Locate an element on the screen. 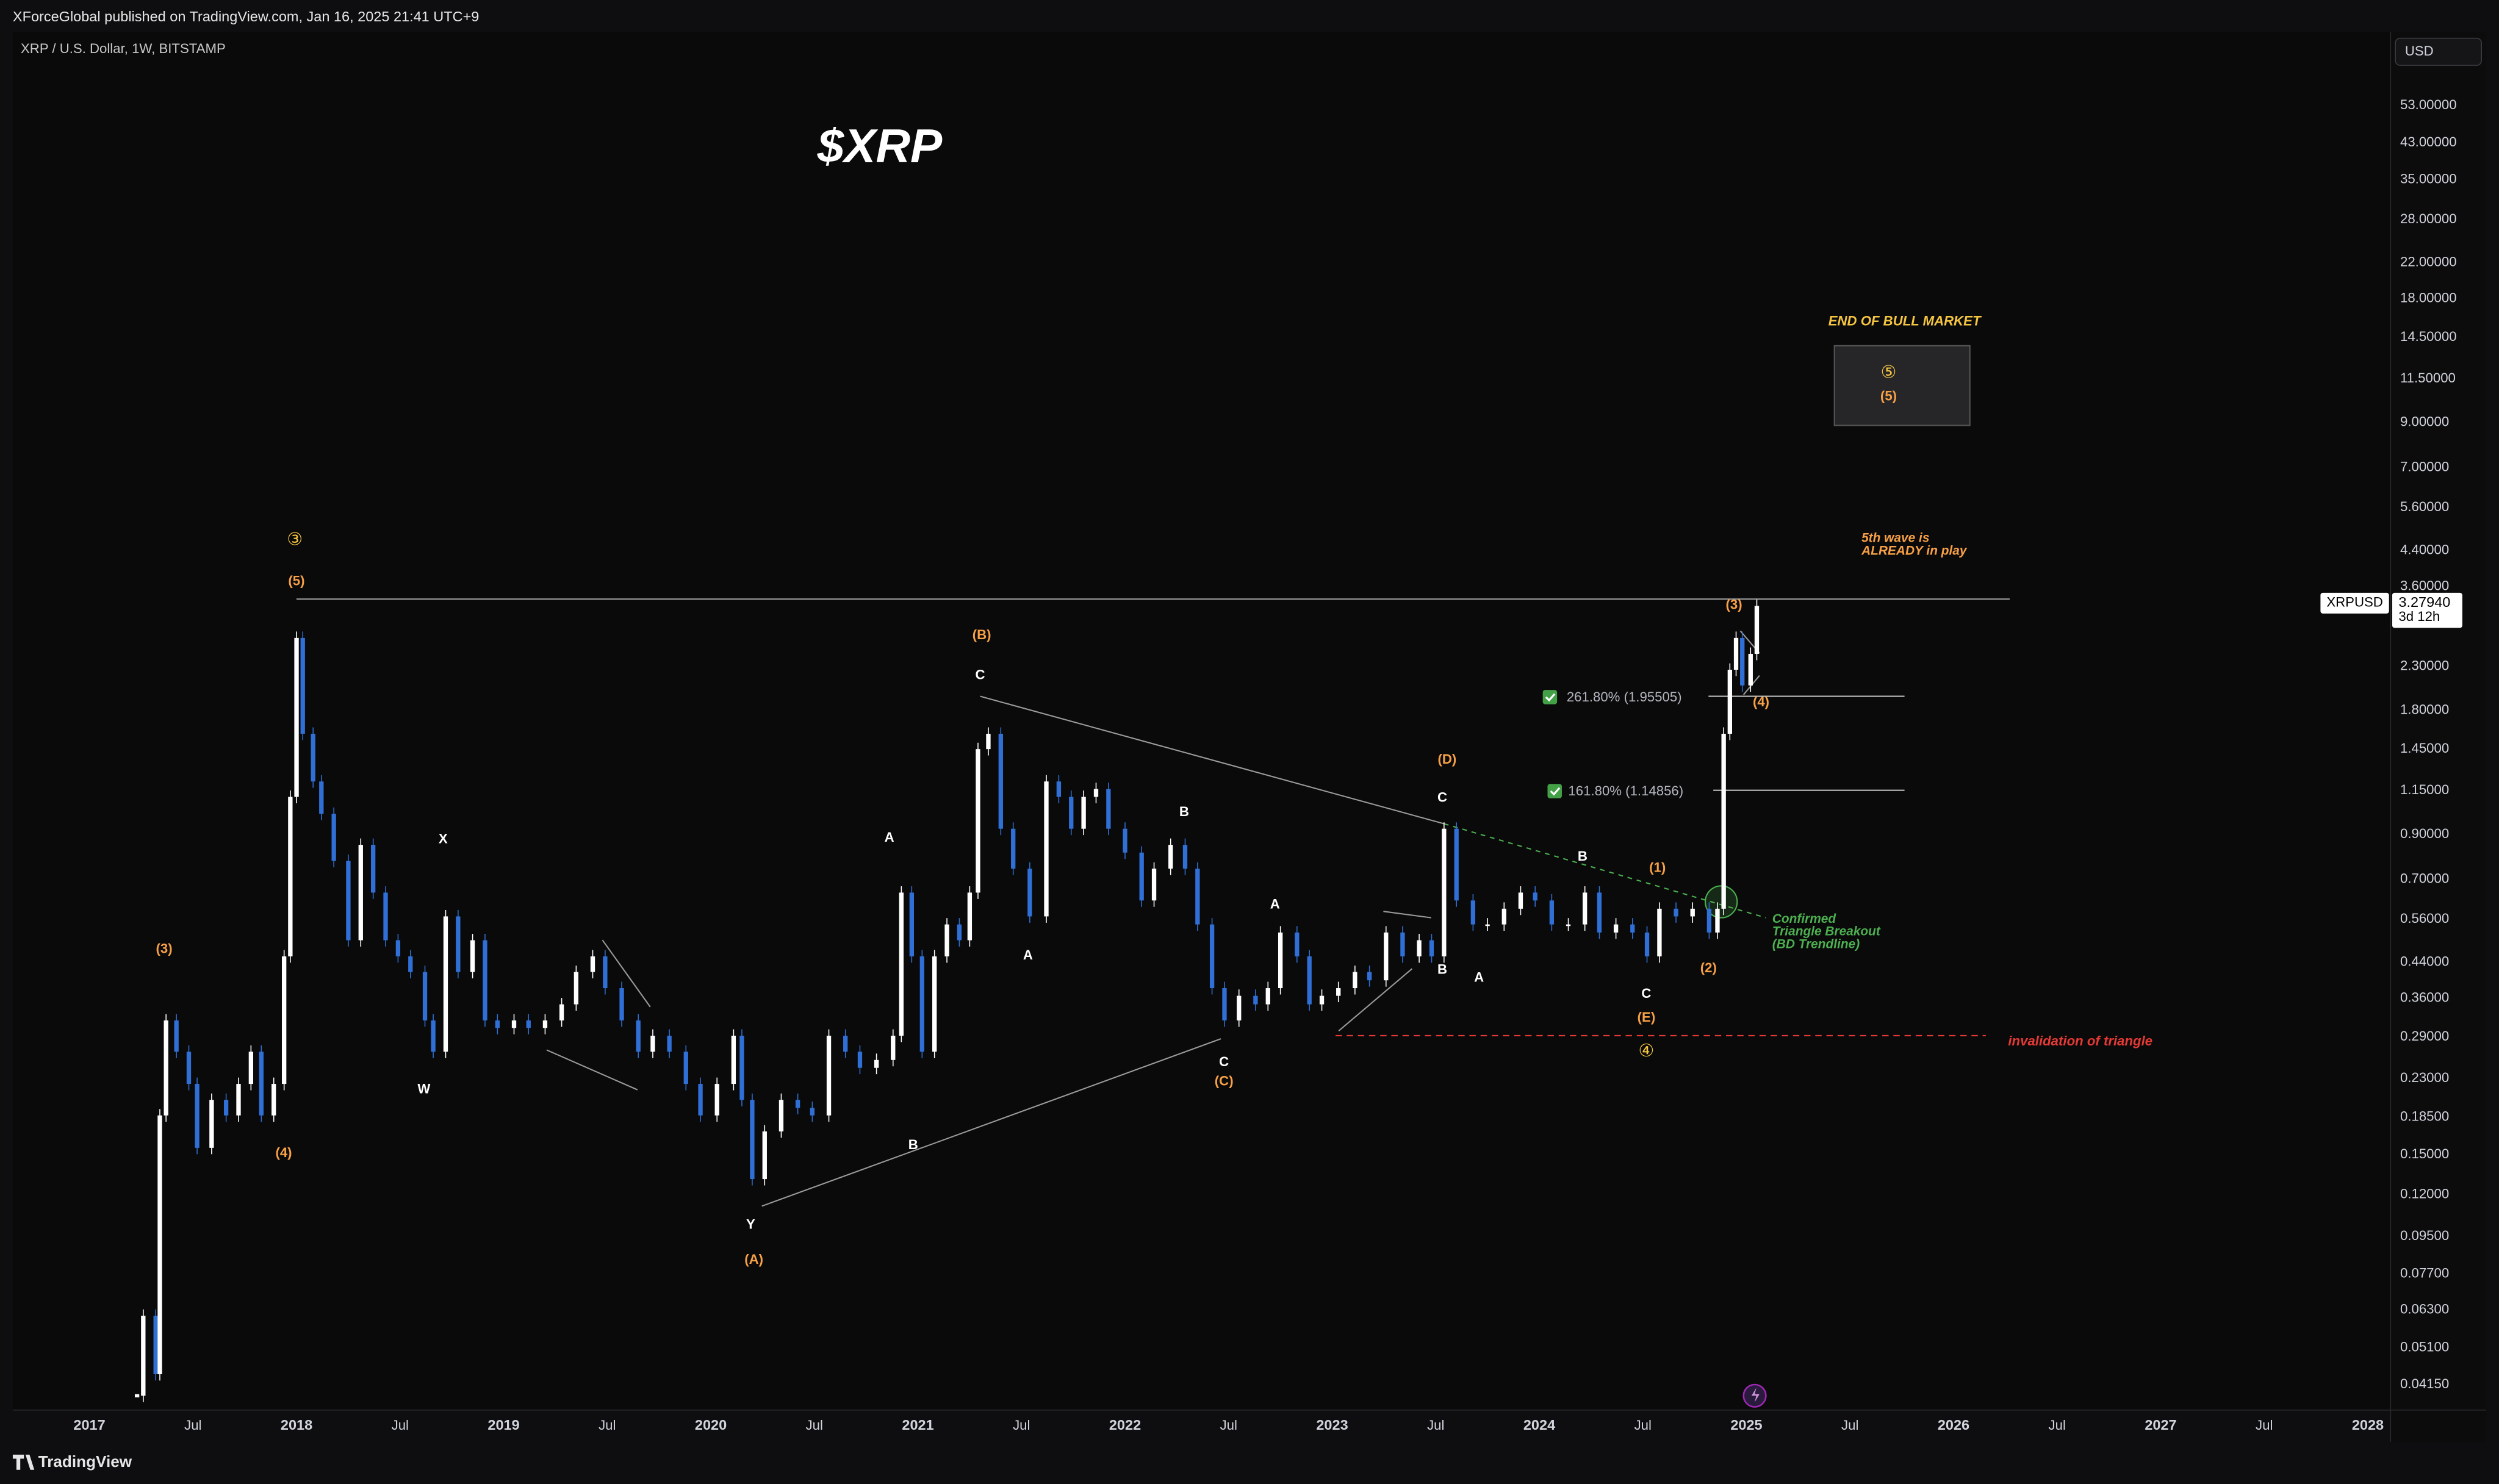 The width and height of the screenshot is (2499, 1484). target-note: END OF BULL MARKET is located at coordinates (1905, 321).